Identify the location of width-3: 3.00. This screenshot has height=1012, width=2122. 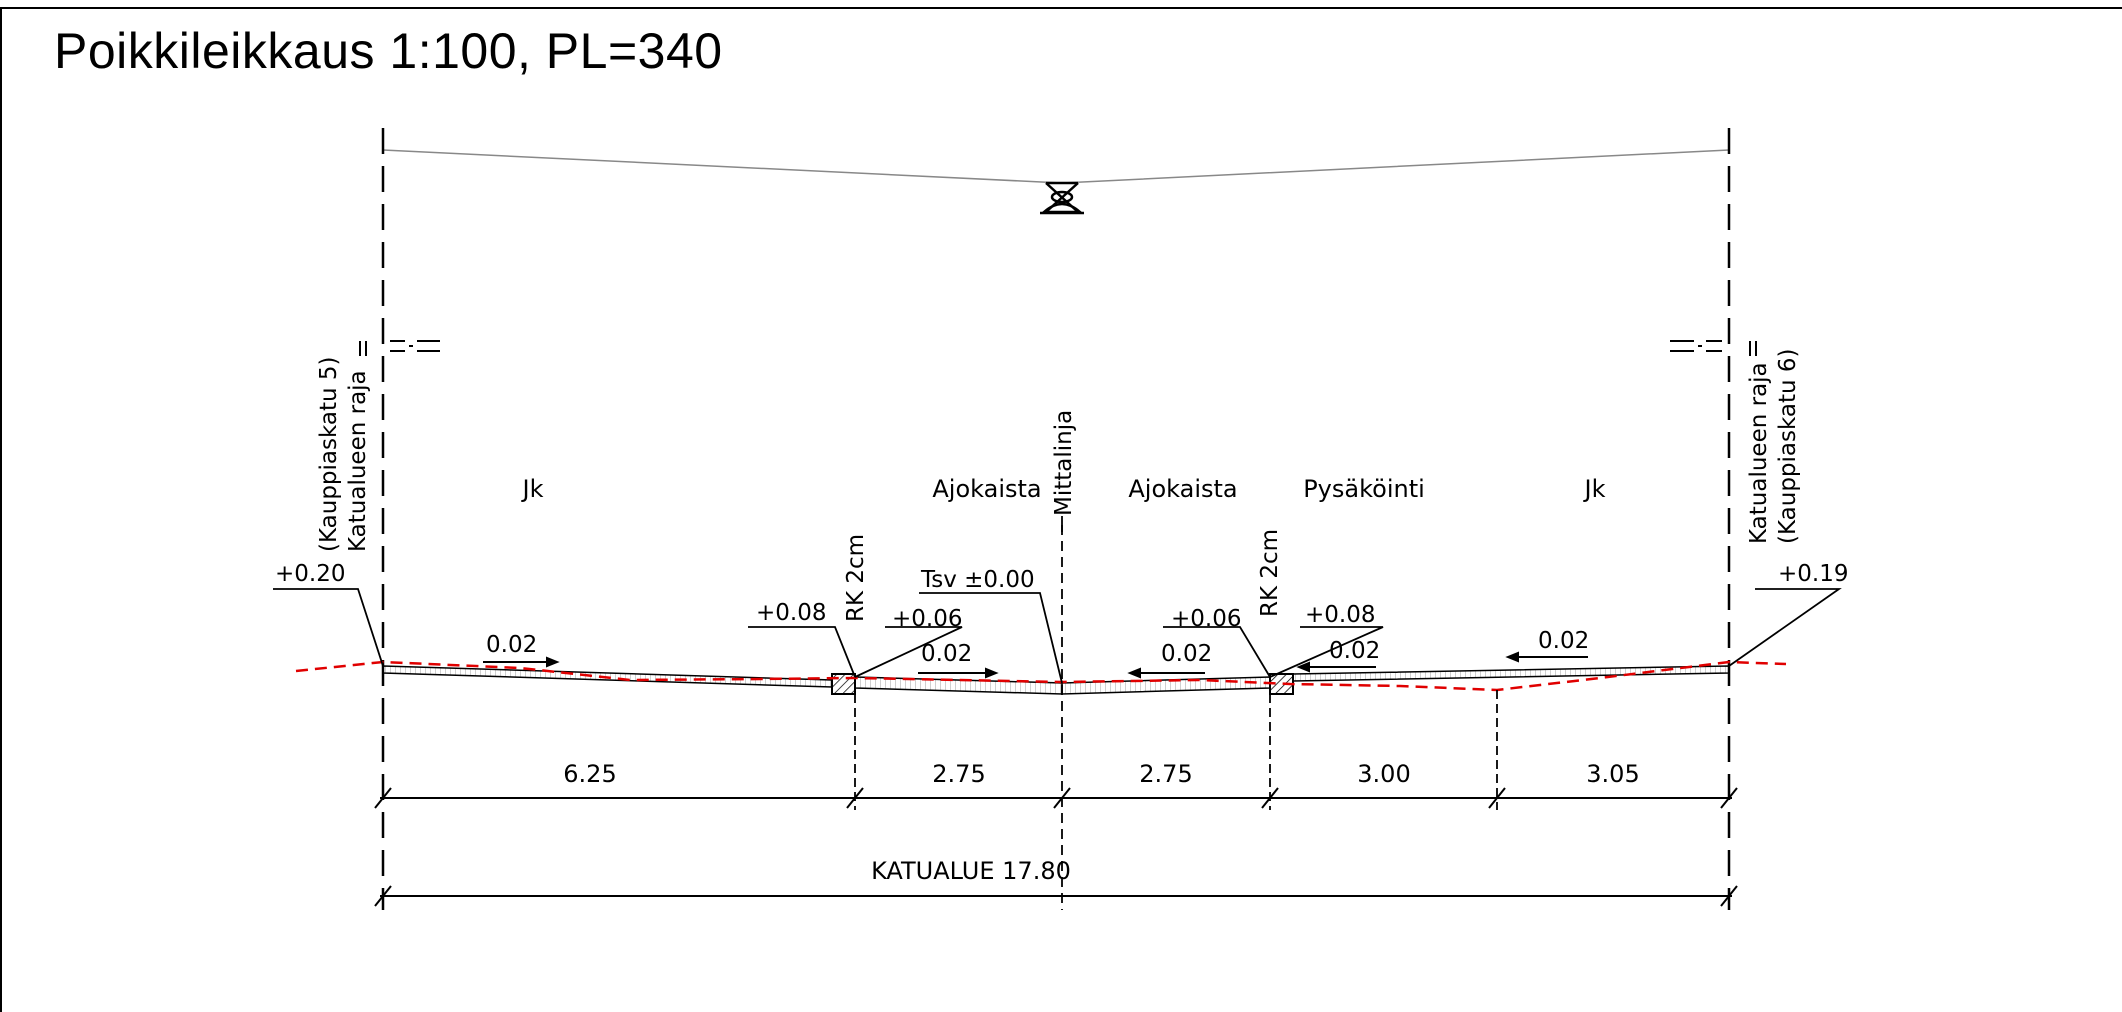
(1383, 774).